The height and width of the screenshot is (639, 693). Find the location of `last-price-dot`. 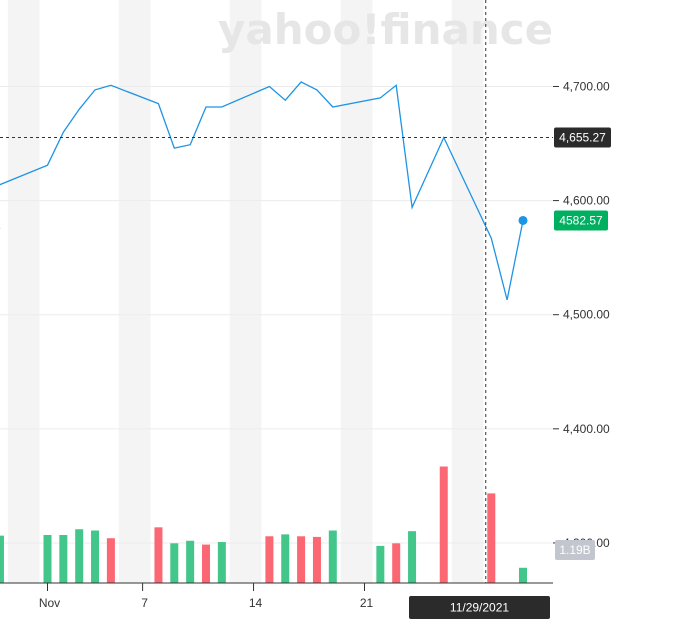

last-price-dot is located at coordinates (523, 220).